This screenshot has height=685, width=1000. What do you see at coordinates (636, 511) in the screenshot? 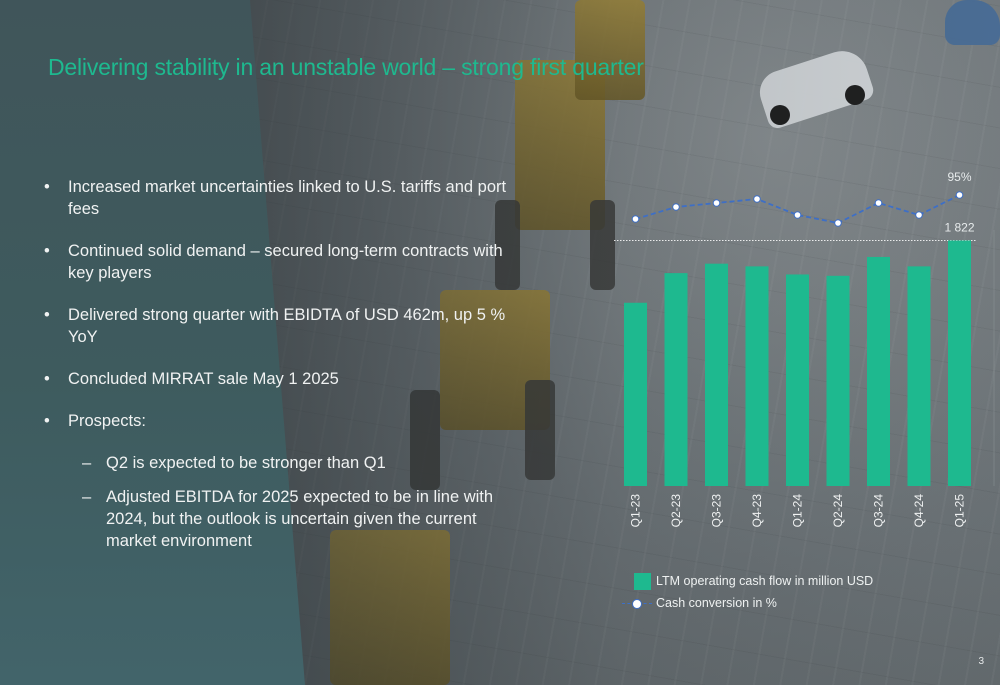
I see `tick-label: Q1-23` at bounding box center [636, 511].